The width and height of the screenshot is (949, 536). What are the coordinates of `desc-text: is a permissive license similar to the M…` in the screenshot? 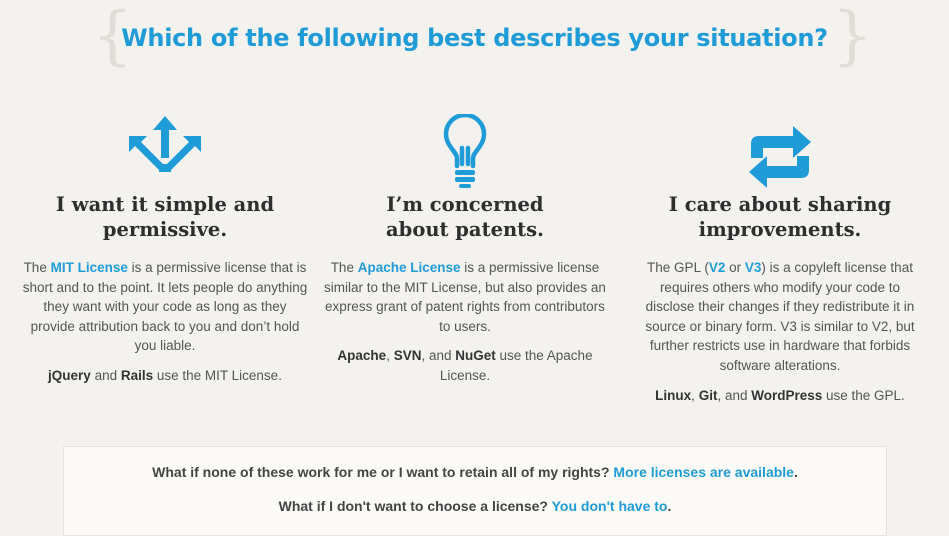 It's located at (465, 297).